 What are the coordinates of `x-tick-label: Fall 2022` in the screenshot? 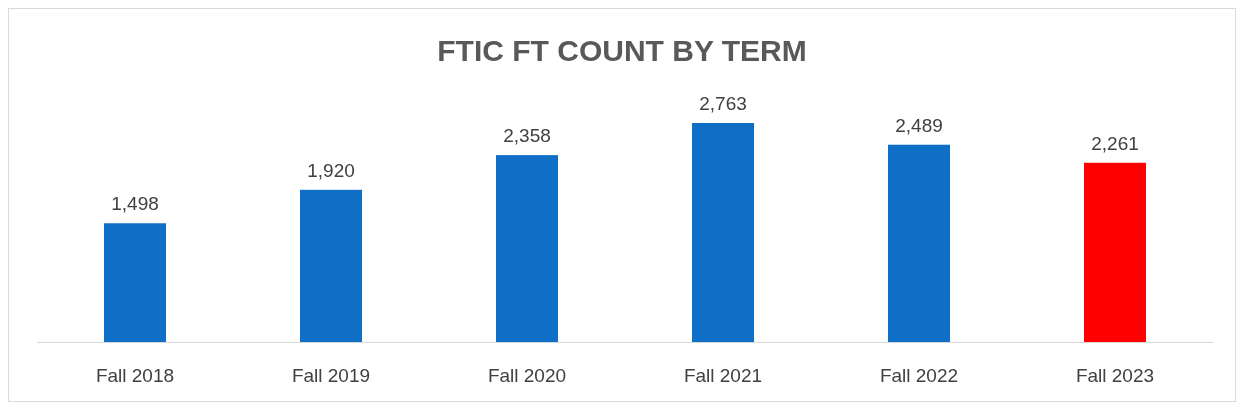 It's located at (919, 375).